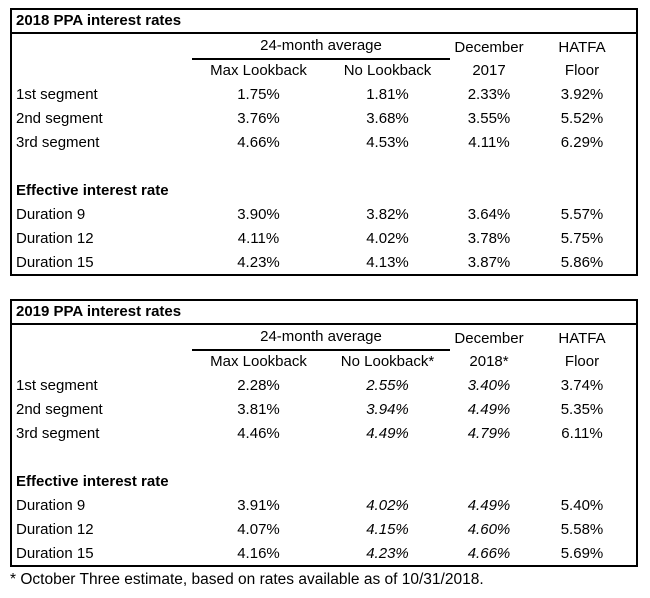 The height and width of the screenshot is (598, 650). I want to click on table-row-2nd-segment: 2nd segment 3.81% 3.94% 4.49% 5.35%, so click(324, 409).